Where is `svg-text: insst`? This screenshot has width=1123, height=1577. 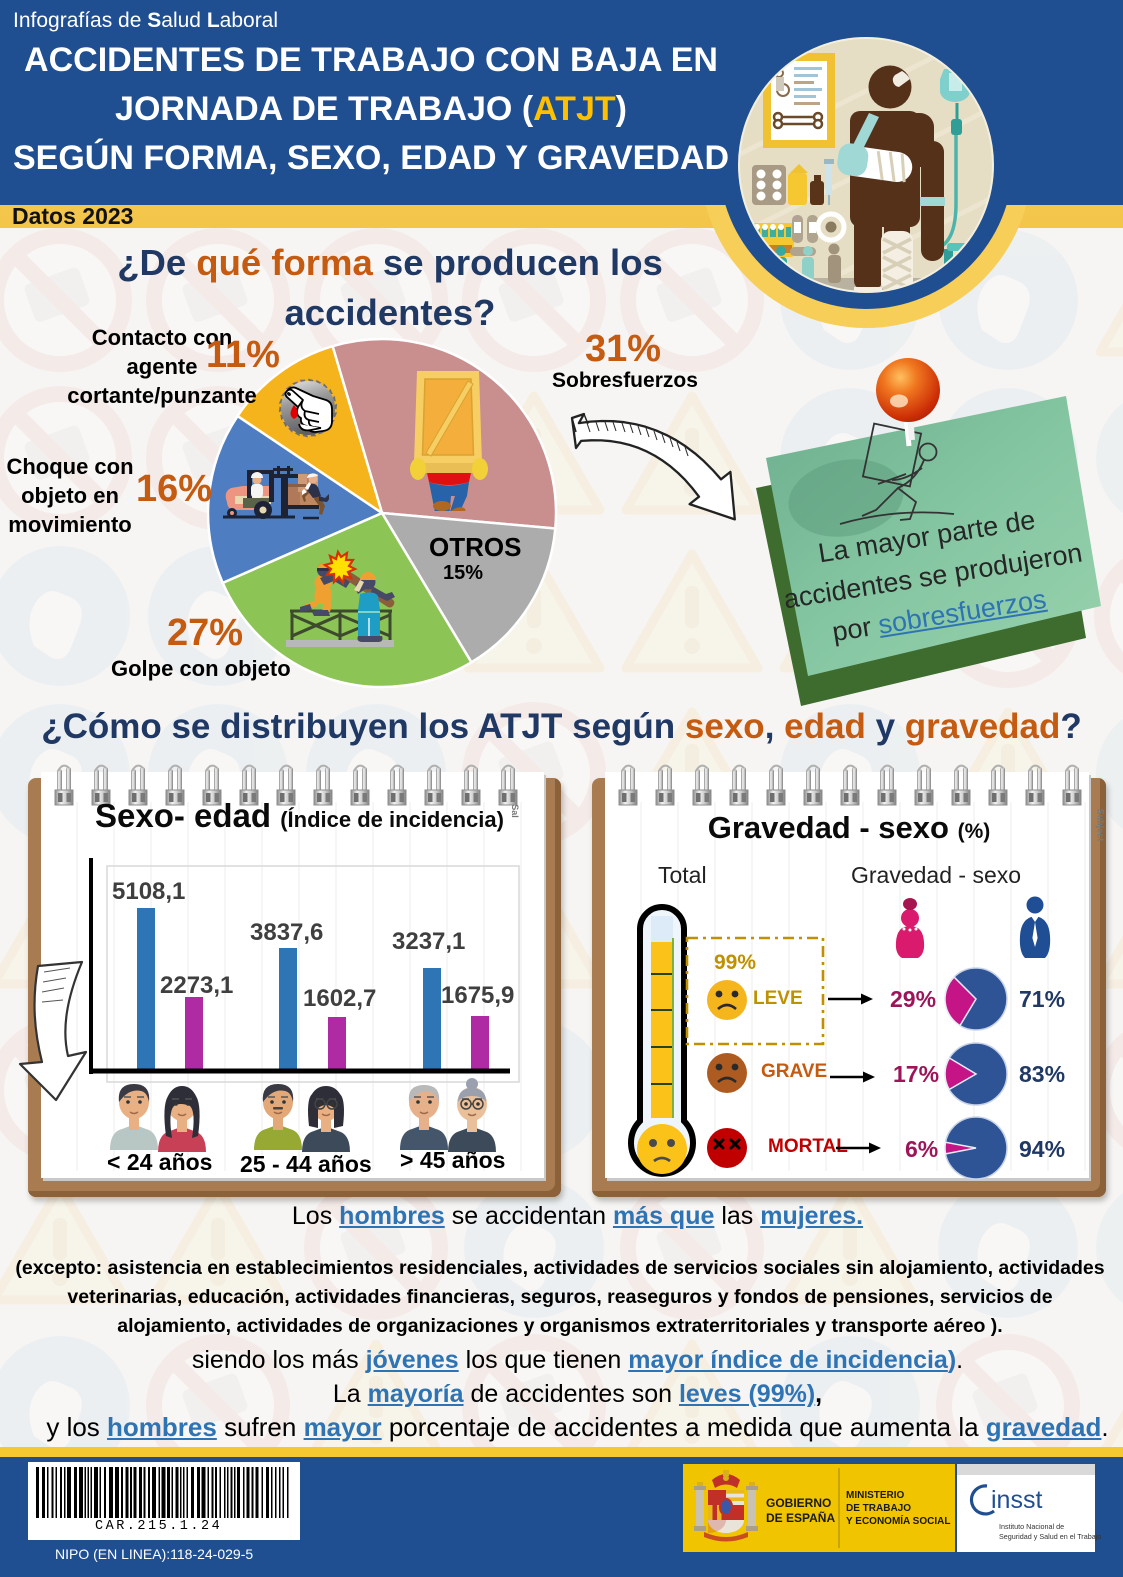 svg-text: insst is located at coordinates (1016, 1500).